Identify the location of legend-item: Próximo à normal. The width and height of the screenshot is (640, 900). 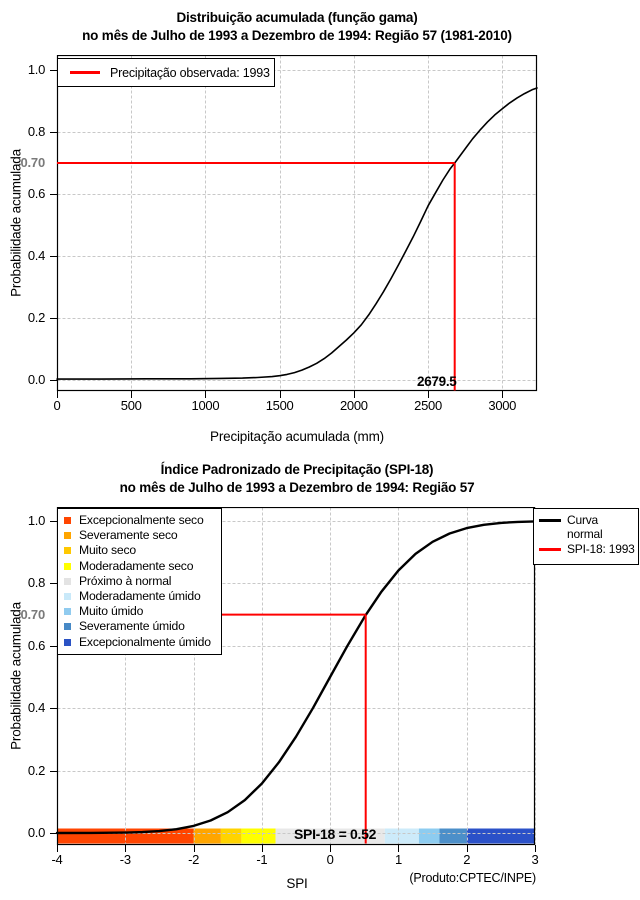
(141, 581).